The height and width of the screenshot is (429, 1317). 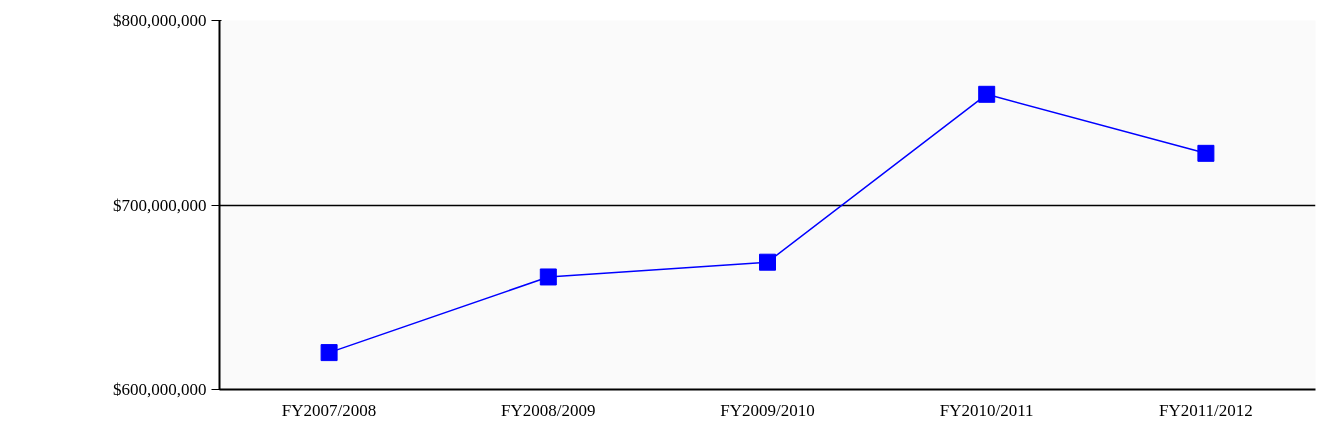 I want to click on x-tick-label: FY2007/2008, so click(x=329, y=410).